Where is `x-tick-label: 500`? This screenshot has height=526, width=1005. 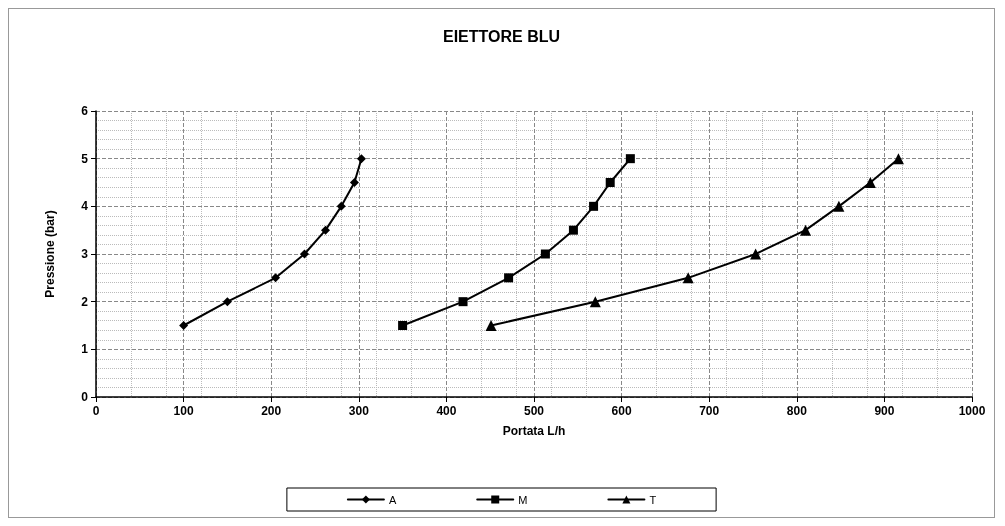
x-tick-label: 500 is located at coordinates (534, 411).